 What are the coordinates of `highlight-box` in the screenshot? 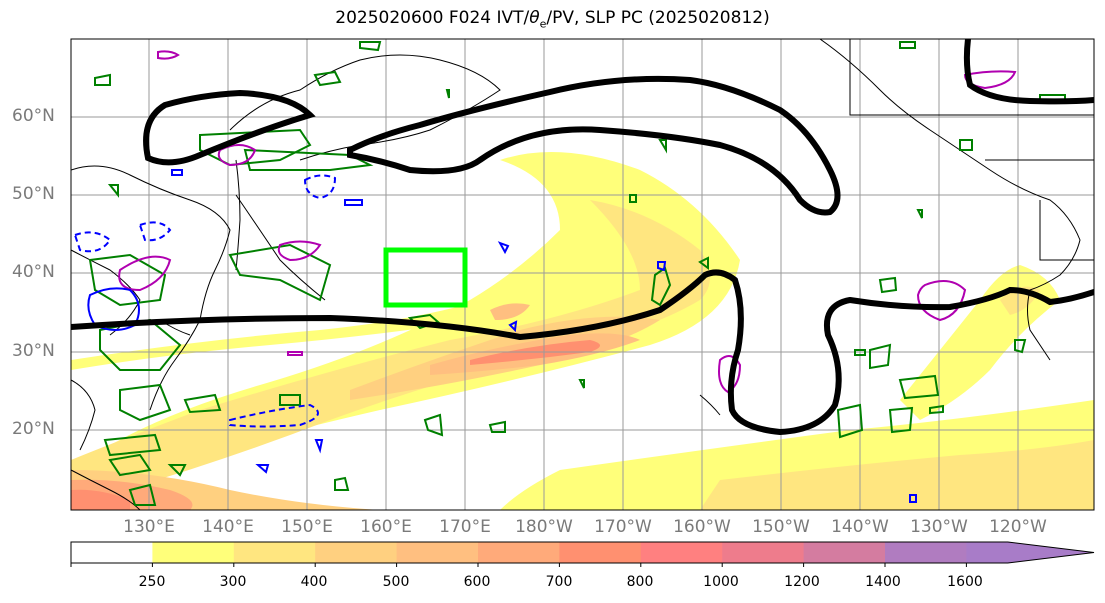 It's located at (425, 277).